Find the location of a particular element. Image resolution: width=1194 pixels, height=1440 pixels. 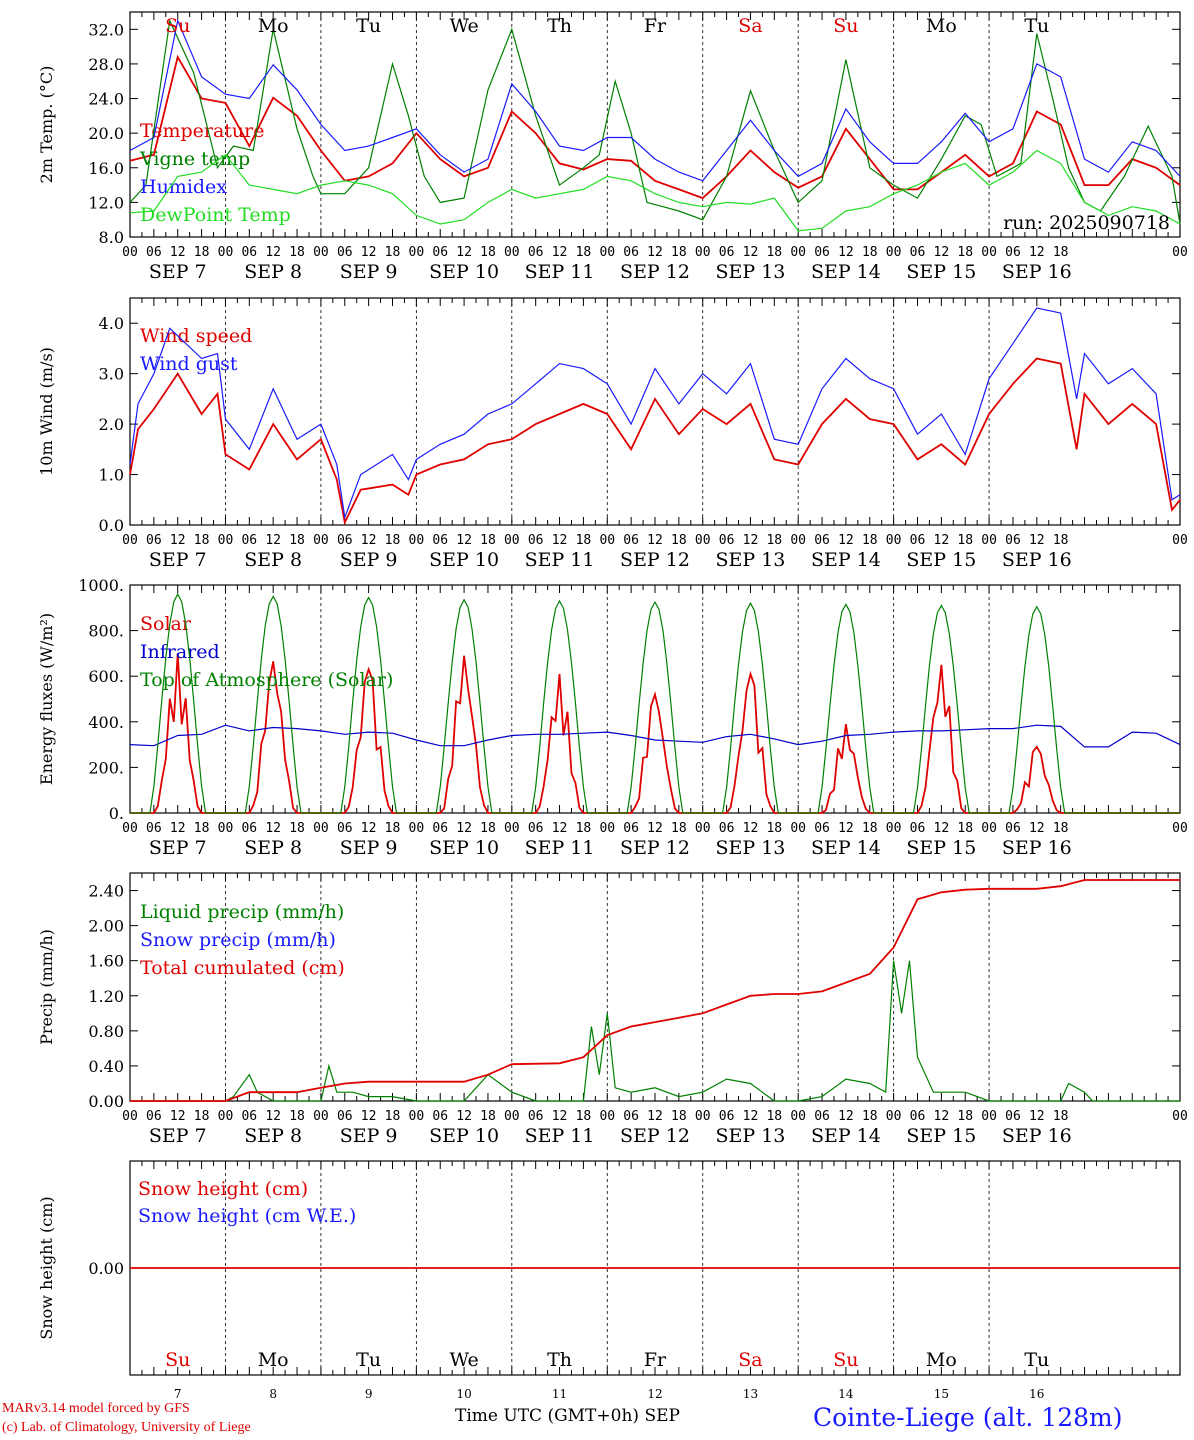

time-axis-title: Time UTC (GMT+0h) SEP is located at coordinates (567, 1416).